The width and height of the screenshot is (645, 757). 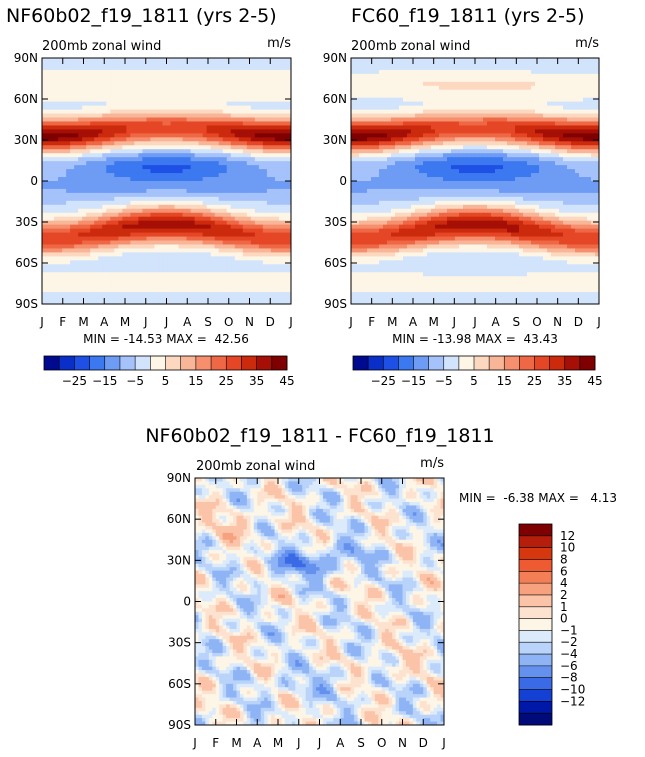 What do you see at coordinates (270, 322) in the screenshot?
I see `x-tick-label: D` at bounding box center [270, 322].